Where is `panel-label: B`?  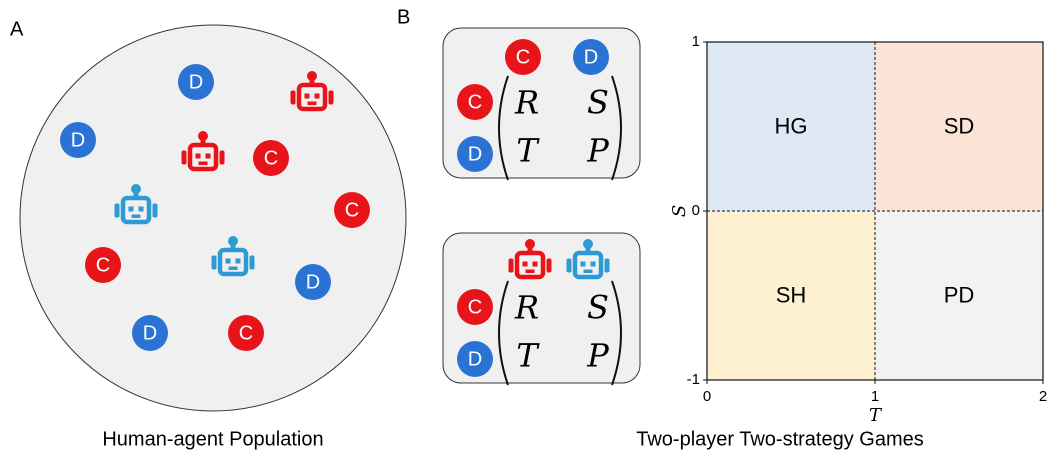 panel-label: B is located at coordinates (403, 17).